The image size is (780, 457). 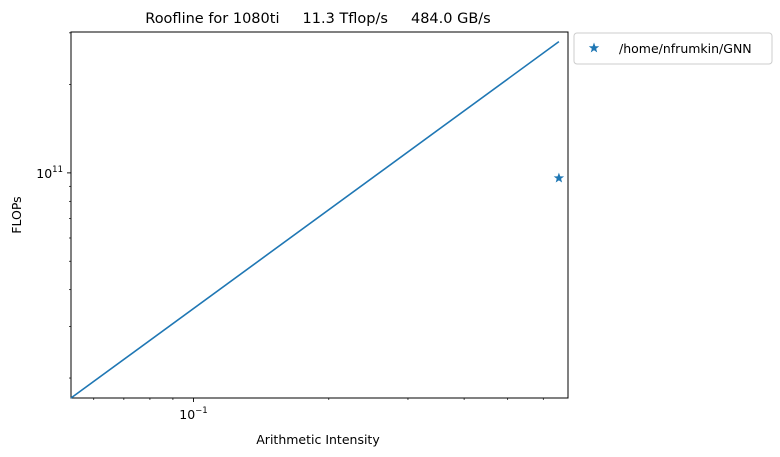 What do you see at coordinates (53, 205) in the screenshot?
I see `y-axis-ticks: 1011` at bounding box center [53, 205].